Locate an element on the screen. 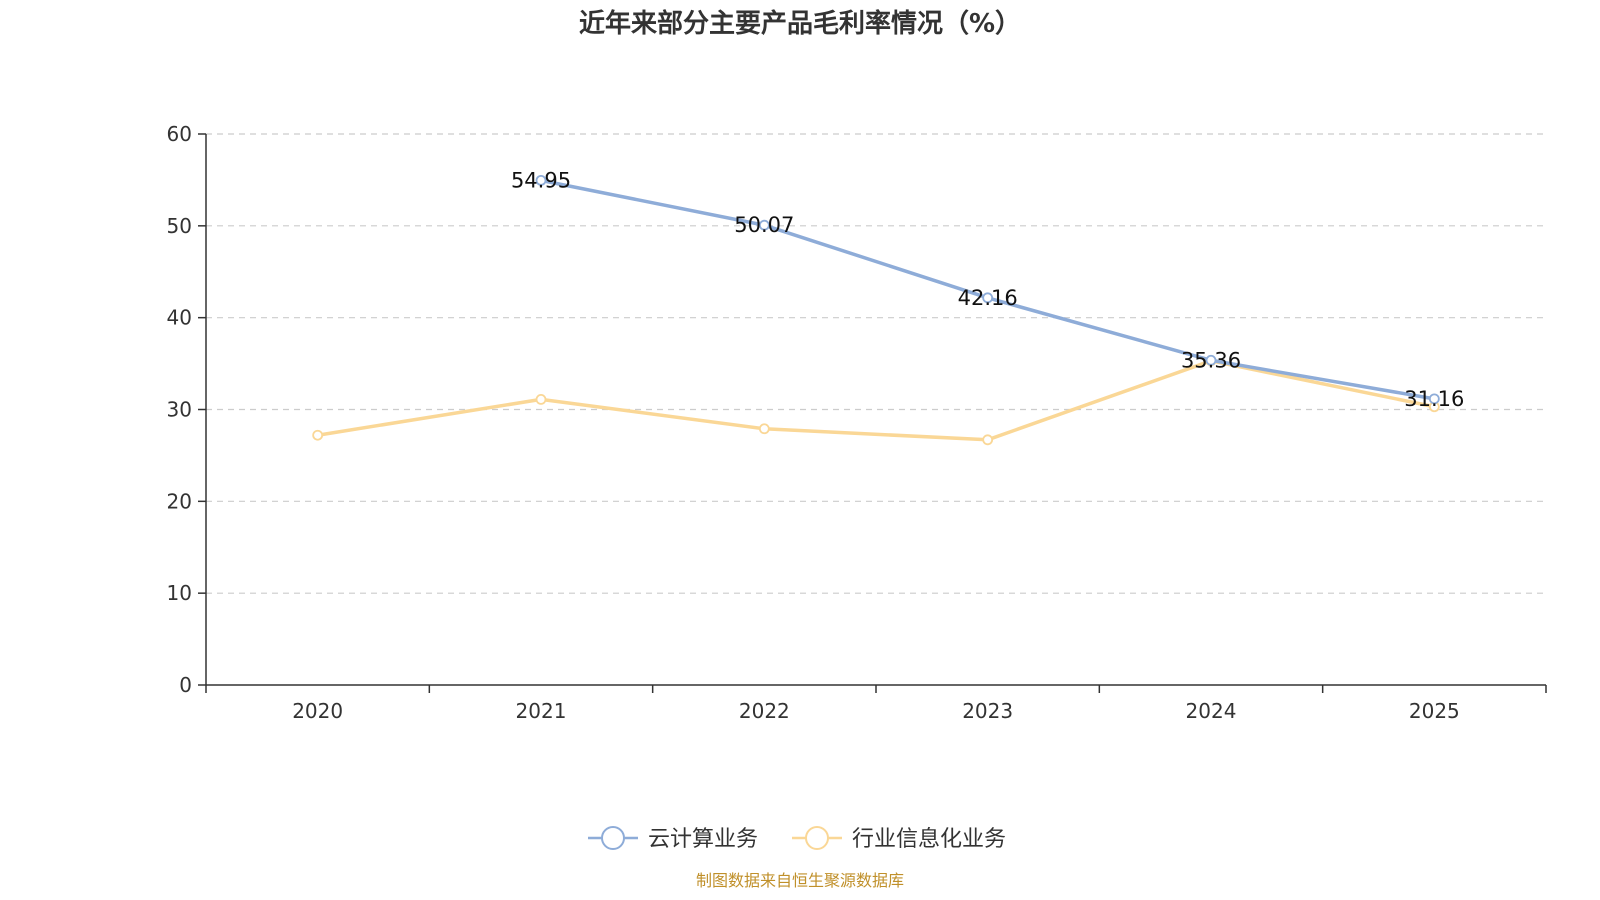  x-tick-label: 2025 is located at coordinates (1434, 711).